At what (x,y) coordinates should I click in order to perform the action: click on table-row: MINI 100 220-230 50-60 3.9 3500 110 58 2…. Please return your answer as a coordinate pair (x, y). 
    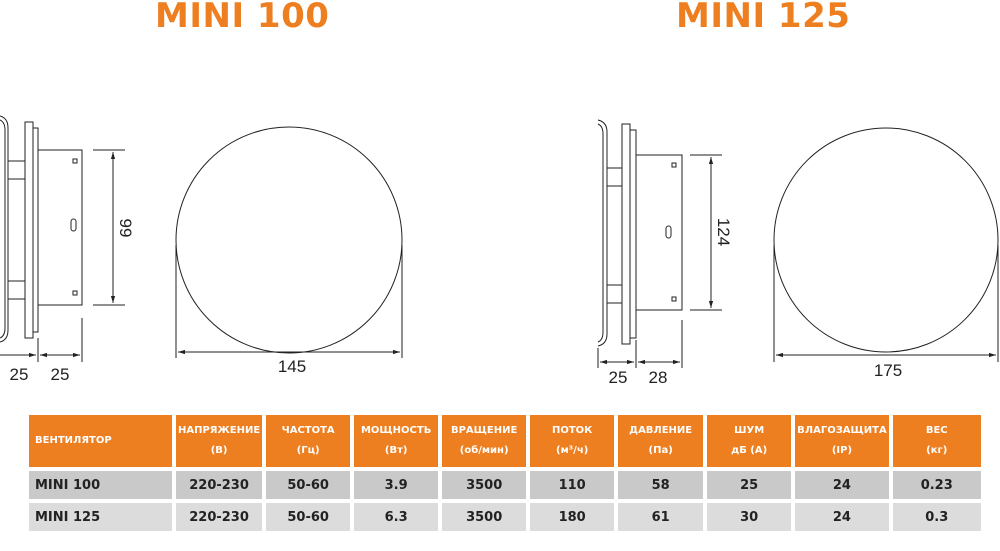
    Looking at the image, I should click on (505, 485).